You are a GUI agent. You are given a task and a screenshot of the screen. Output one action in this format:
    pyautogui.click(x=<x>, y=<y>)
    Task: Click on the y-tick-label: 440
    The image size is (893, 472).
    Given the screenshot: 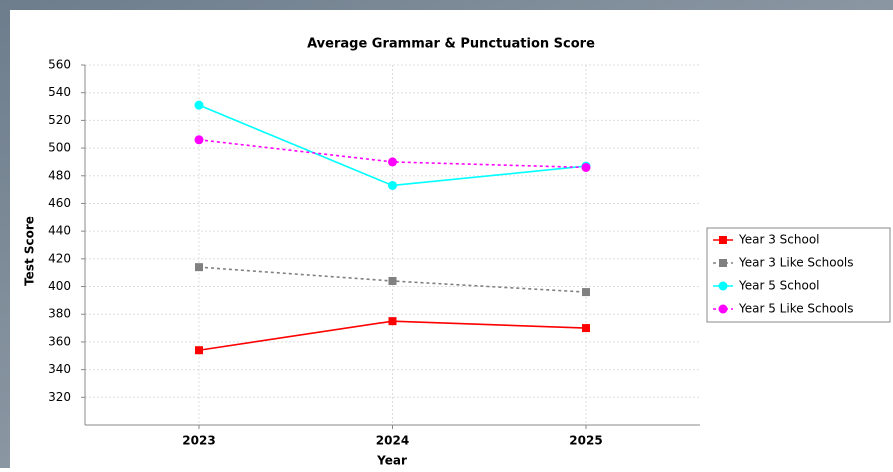 What is the action you would take?
    pyautogui.click(x=59, y=231)
    